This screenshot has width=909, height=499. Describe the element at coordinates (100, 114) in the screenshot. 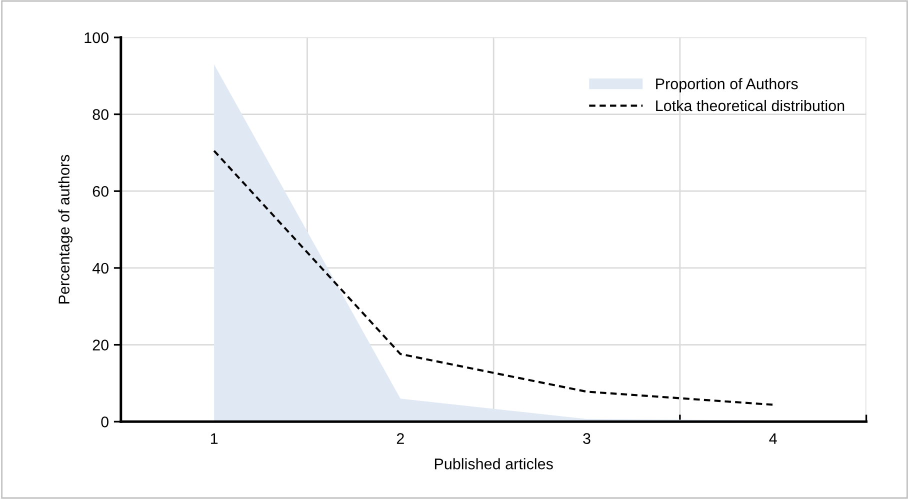

I see `y-tick-label: 80` at that location.